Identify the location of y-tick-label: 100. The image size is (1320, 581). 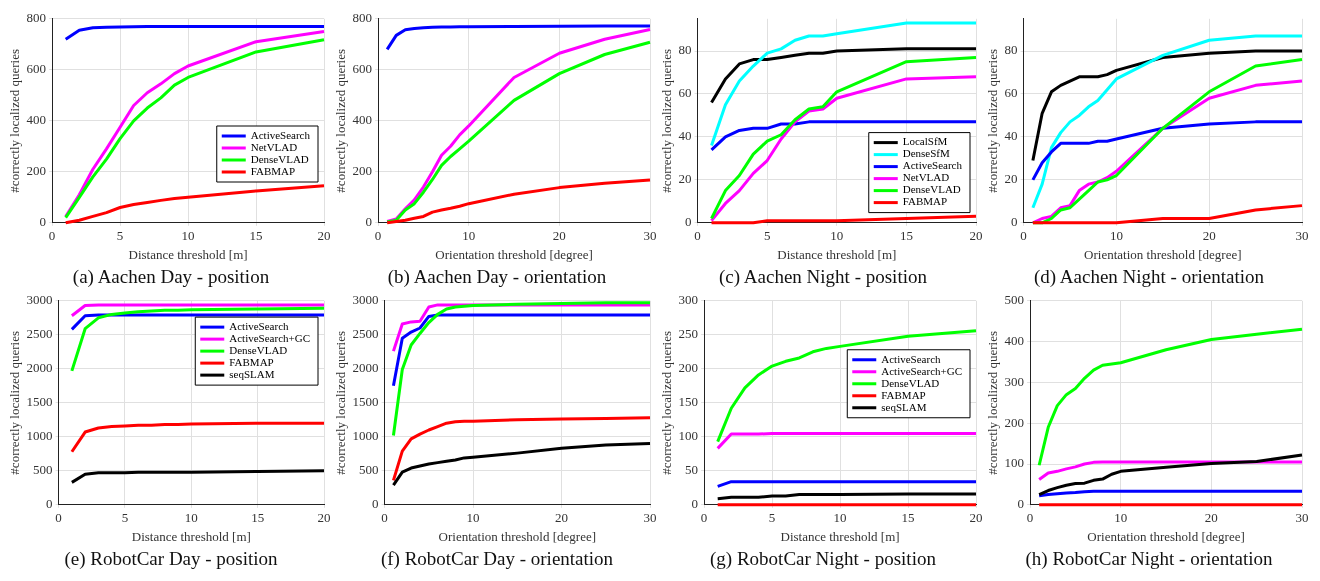
(688, 436).